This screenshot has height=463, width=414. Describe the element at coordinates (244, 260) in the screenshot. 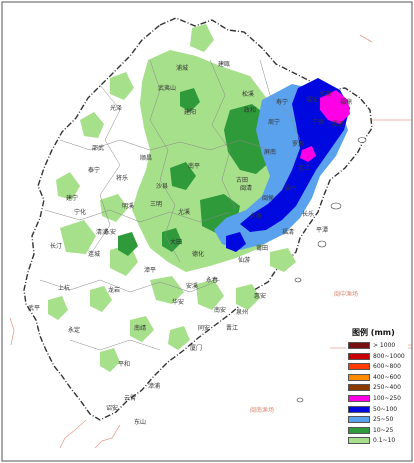

I see `place-label: 仙游` at that location.